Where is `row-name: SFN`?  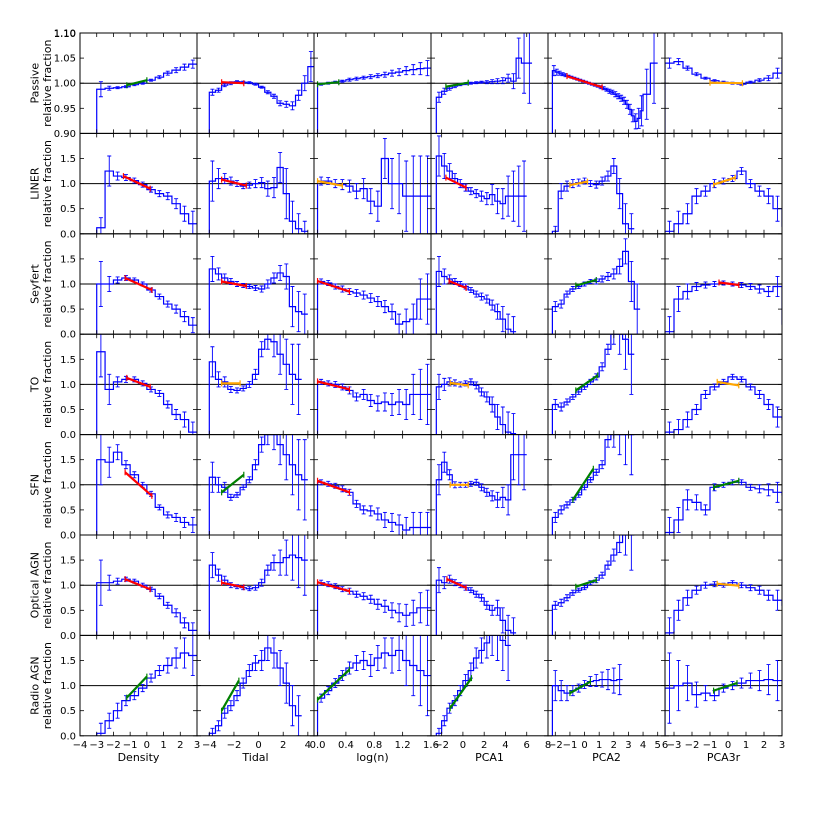 row-name: SFN is located at coordinates (34, 485).